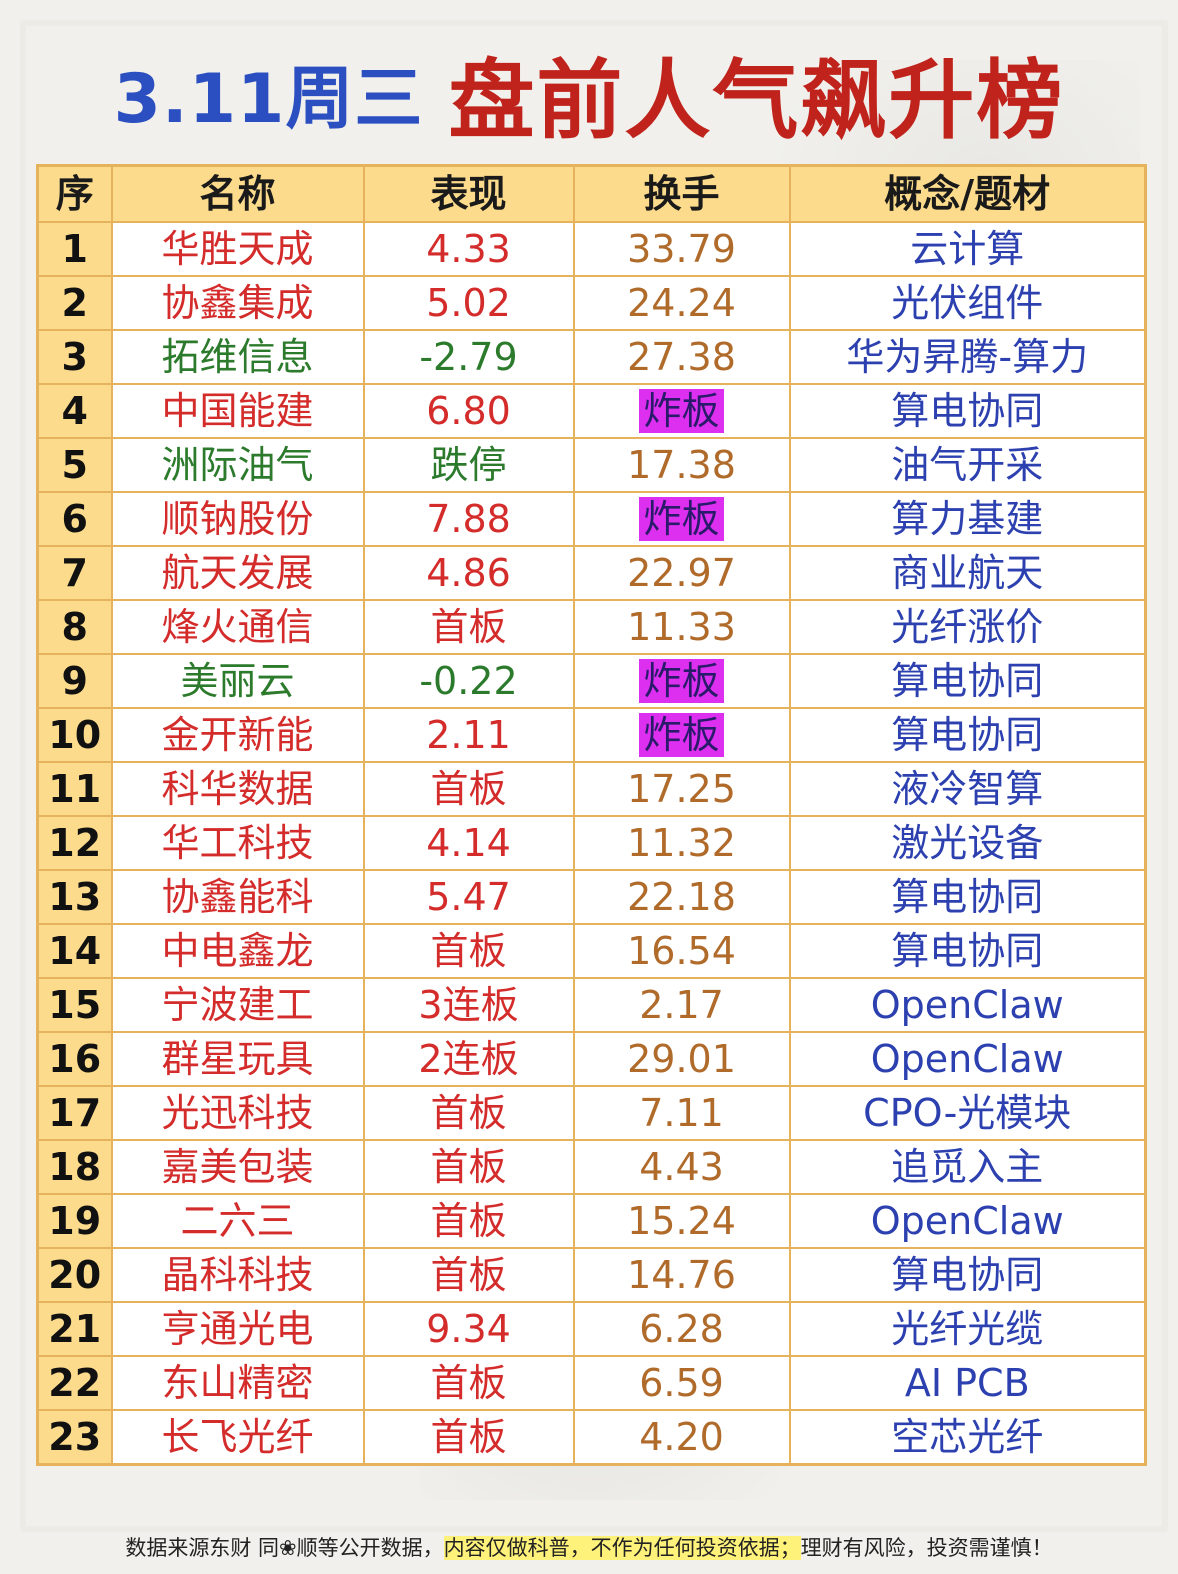 This screenshot has width=1178, height=1574. Describe the element at coordinates (681, 789) in the screenshot. I see `cell-turnover: 17.25` at that location.